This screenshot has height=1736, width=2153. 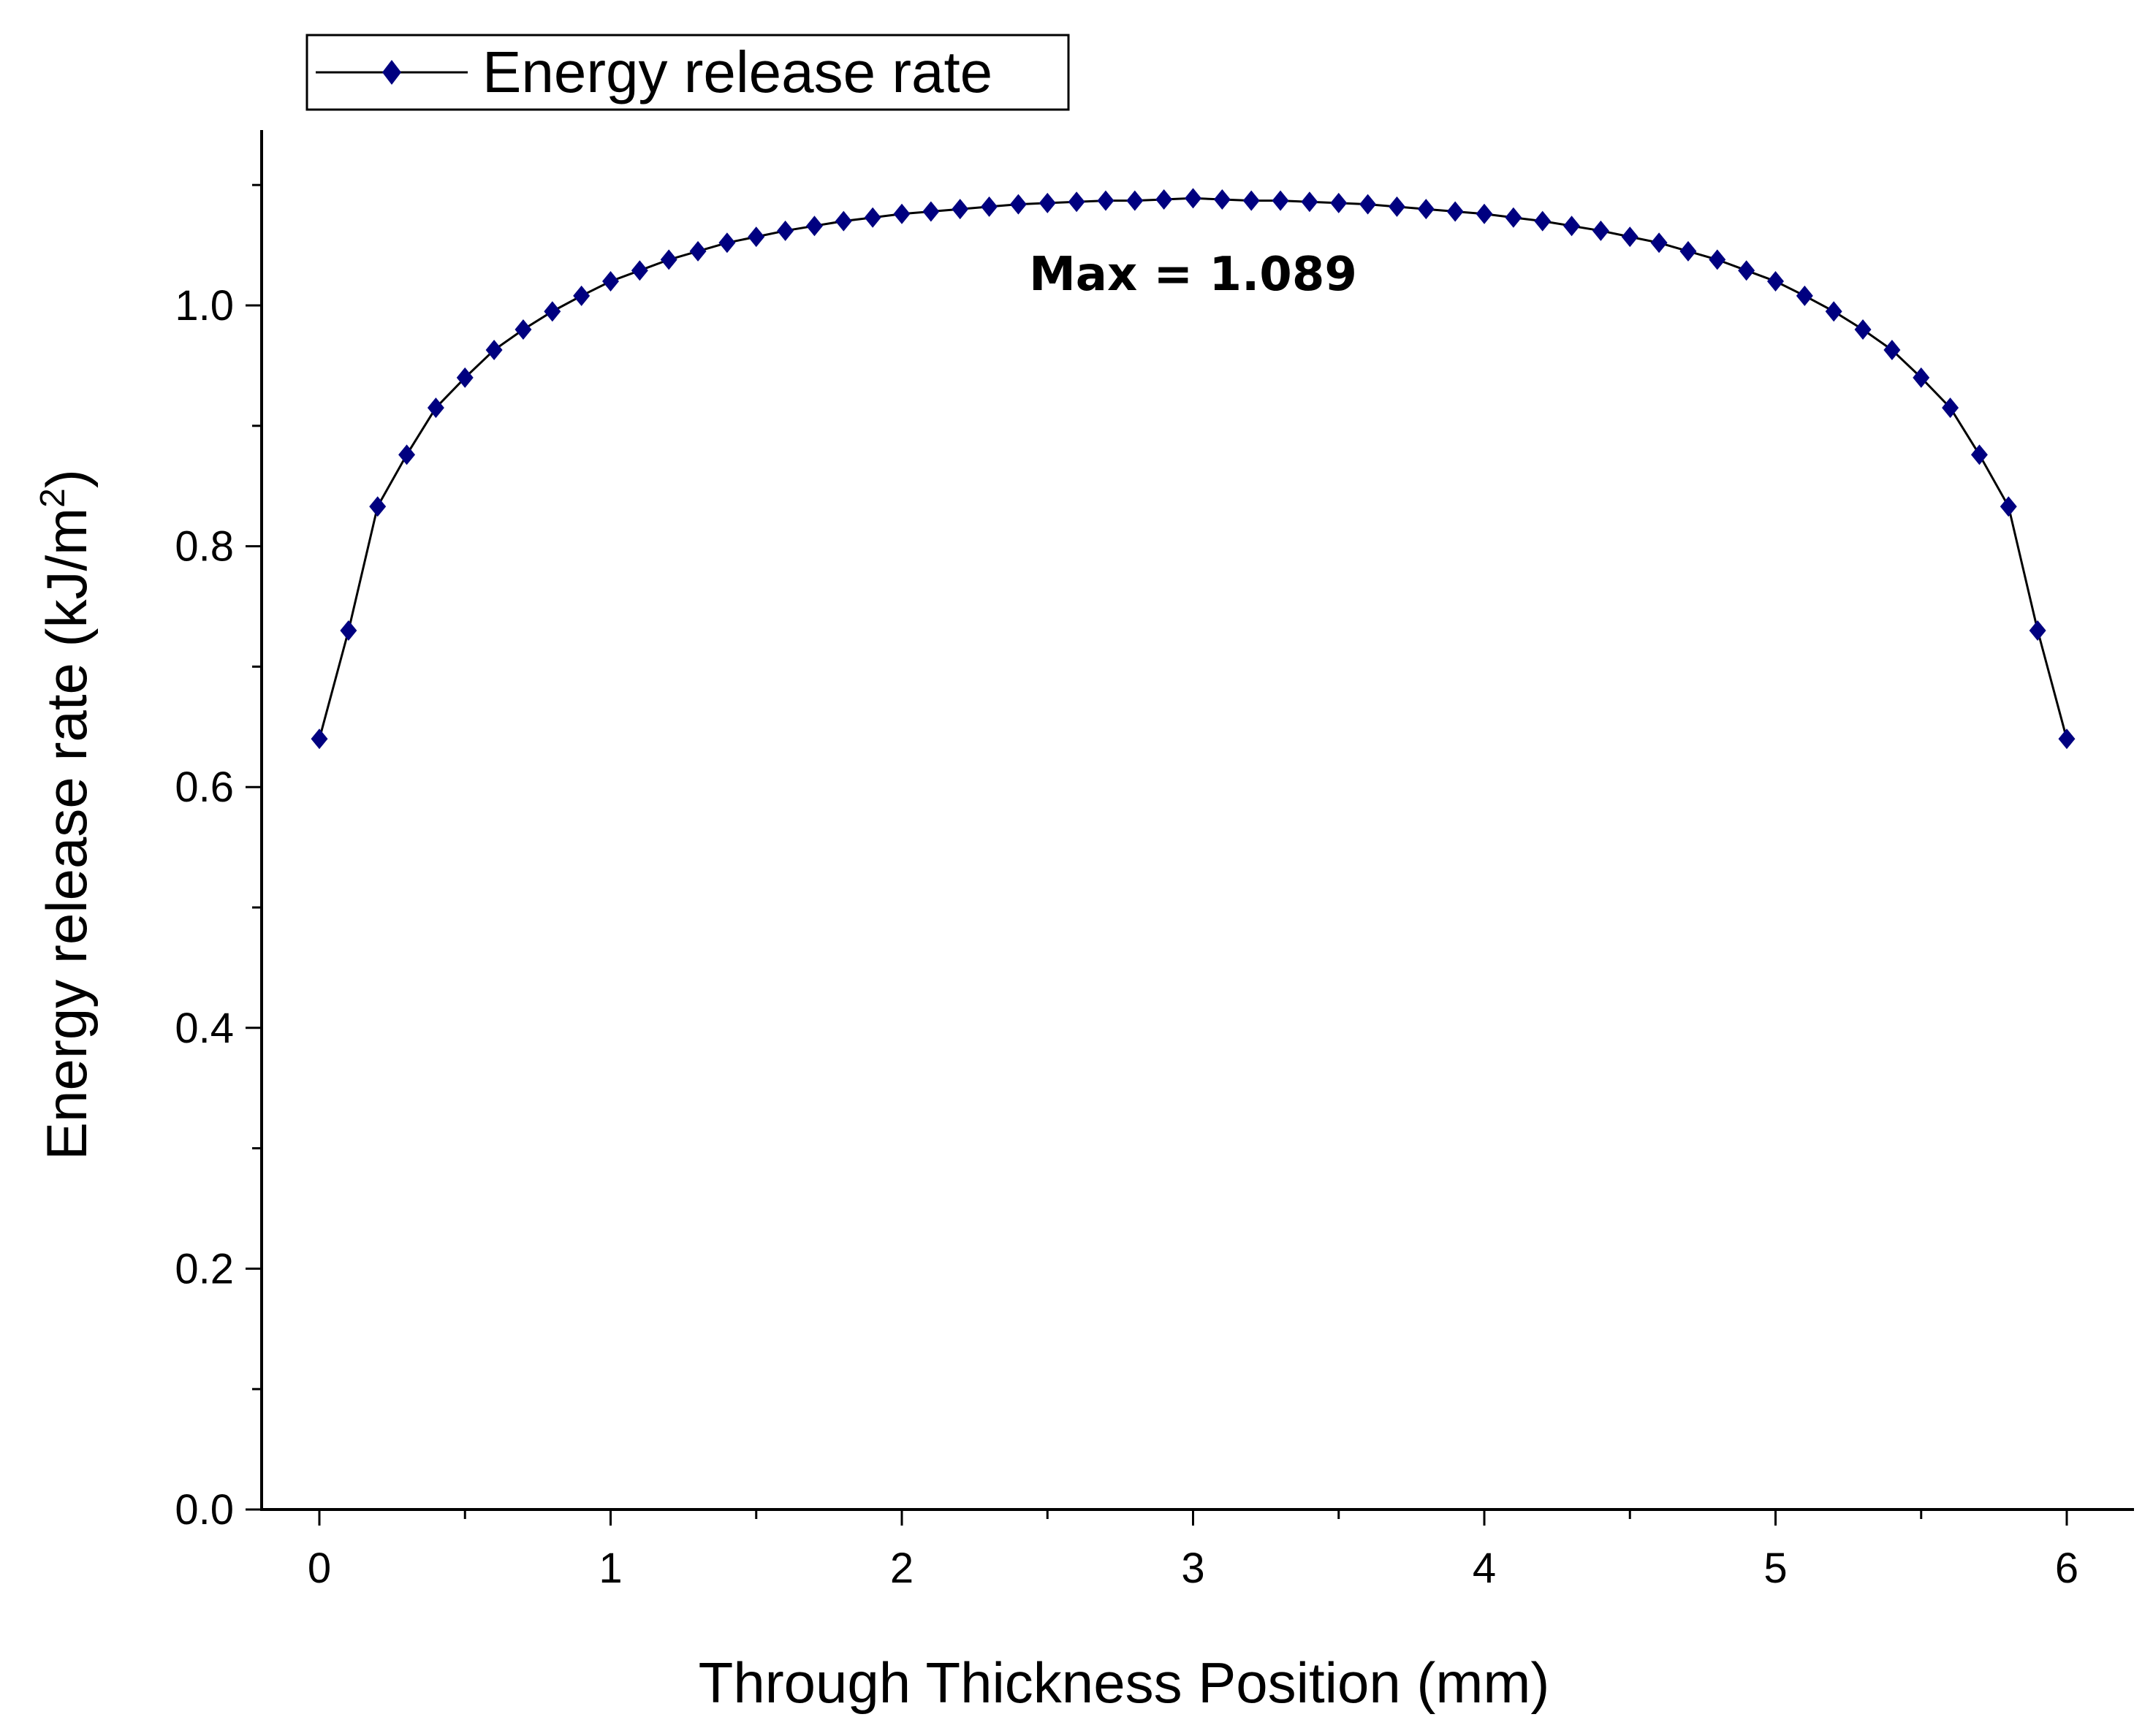 I want to click on x-tick-label: 4, so click(x=1484, y=1568).